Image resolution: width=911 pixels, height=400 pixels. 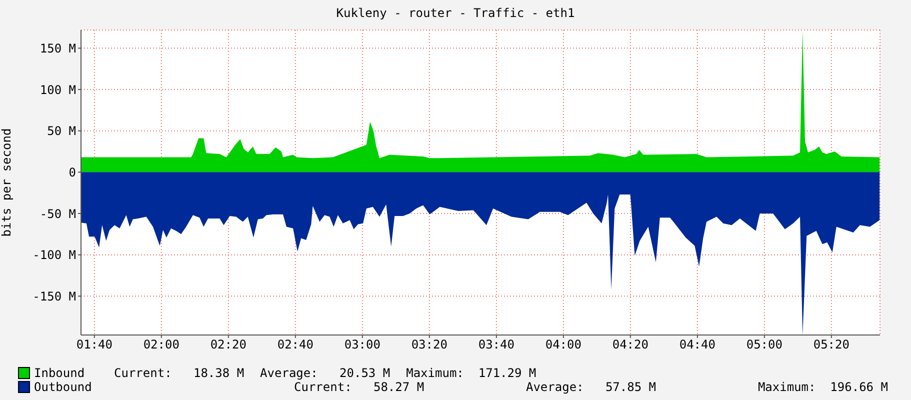 What do you see at coordinates (455, 13) in the screenshot?
I see `chart-title: Kukleny - router - Traffic - eth1` at bounding box center [455, 13].